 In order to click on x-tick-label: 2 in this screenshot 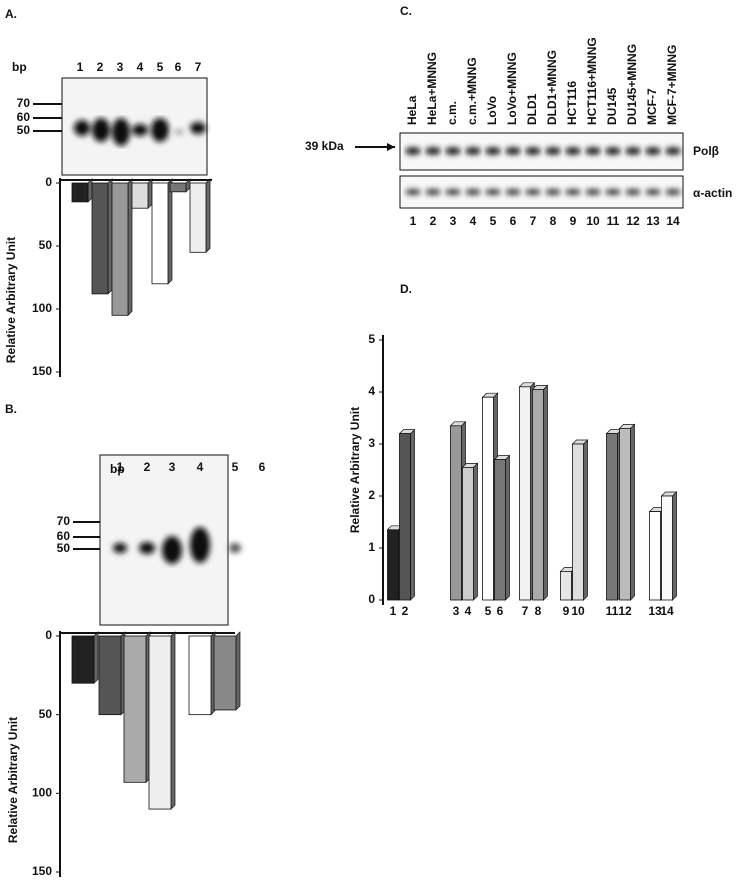, I will do `click(147, 467)`.